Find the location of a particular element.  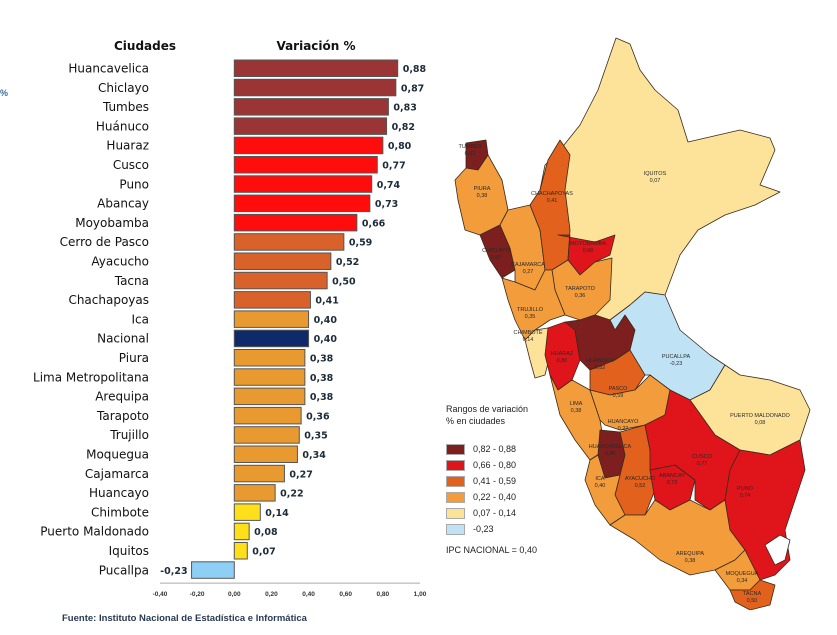

map-label-huanuco: HUANUCO 0,82 is located at coordinates (600, 364).